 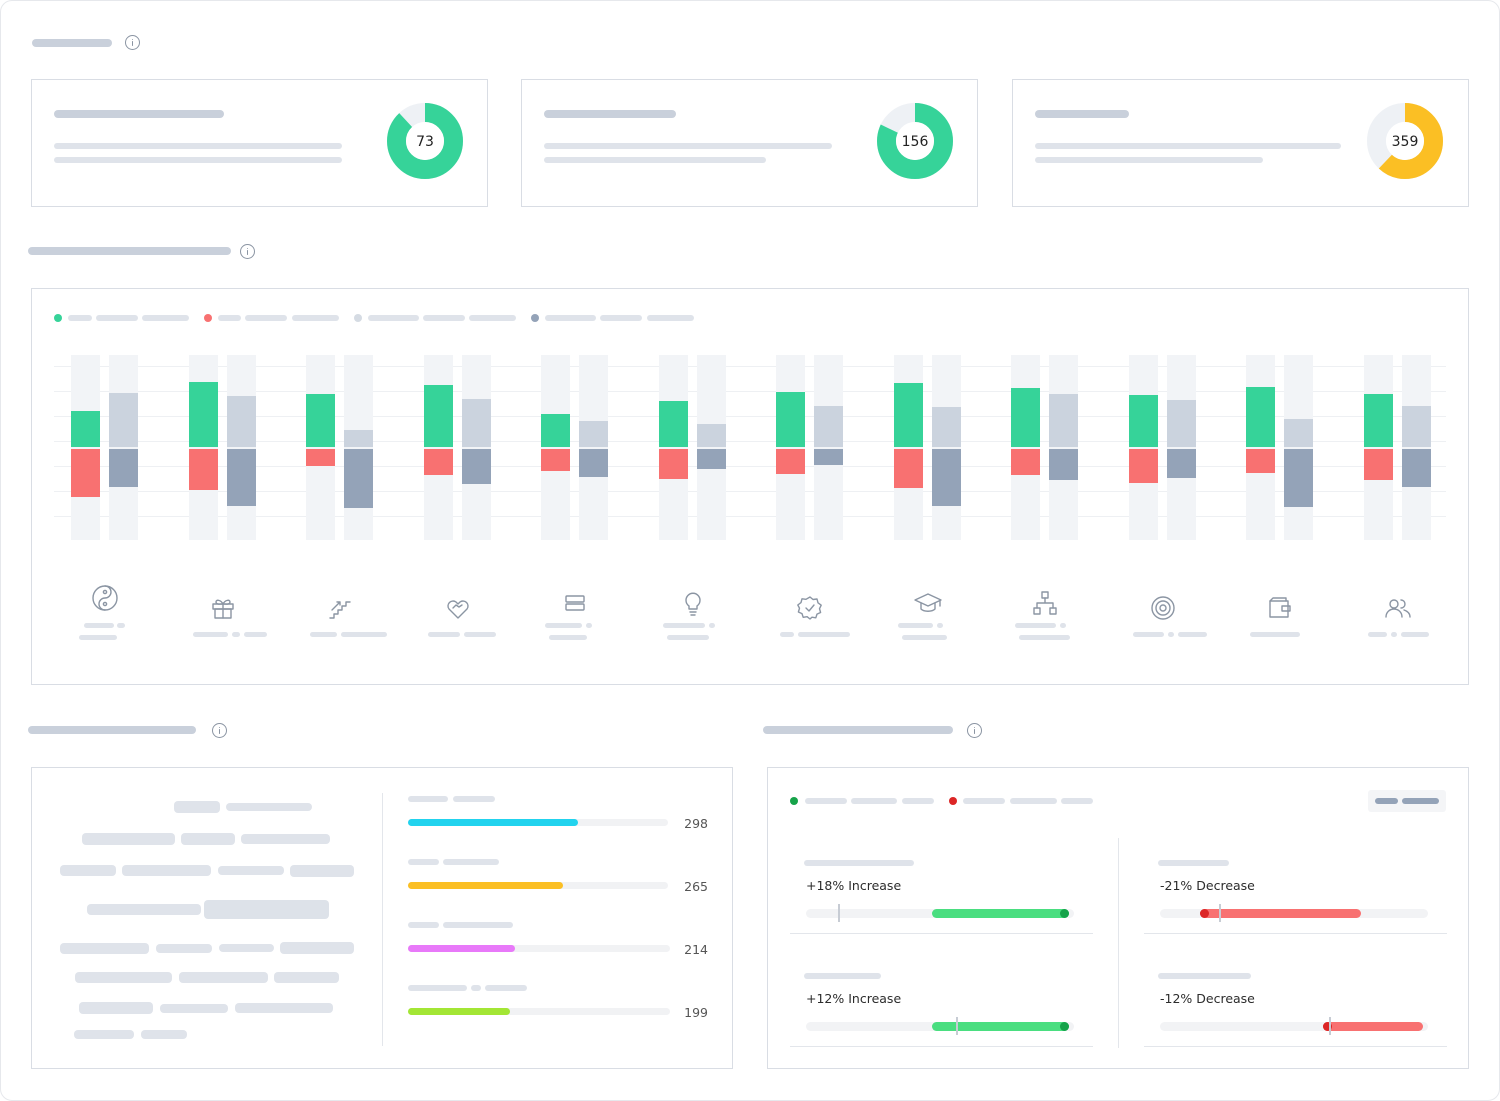 I want to click on divider, so click(x=382, y=919).